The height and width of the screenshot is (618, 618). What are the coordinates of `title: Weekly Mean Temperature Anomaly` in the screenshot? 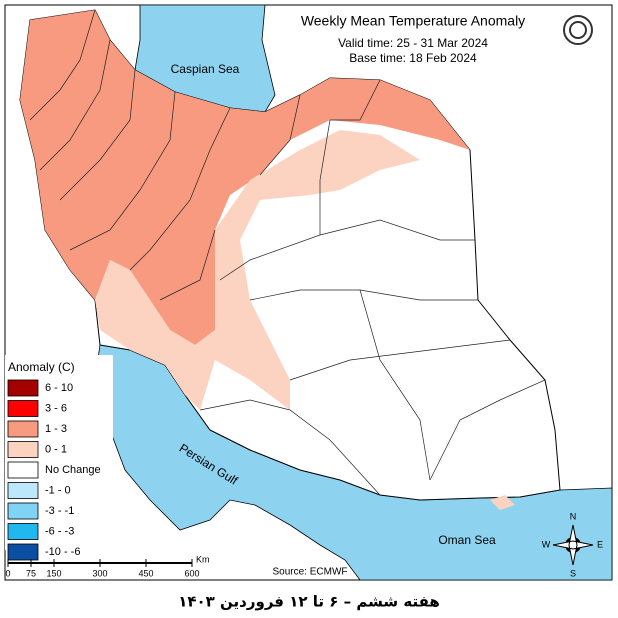 It's located at (413, 21).